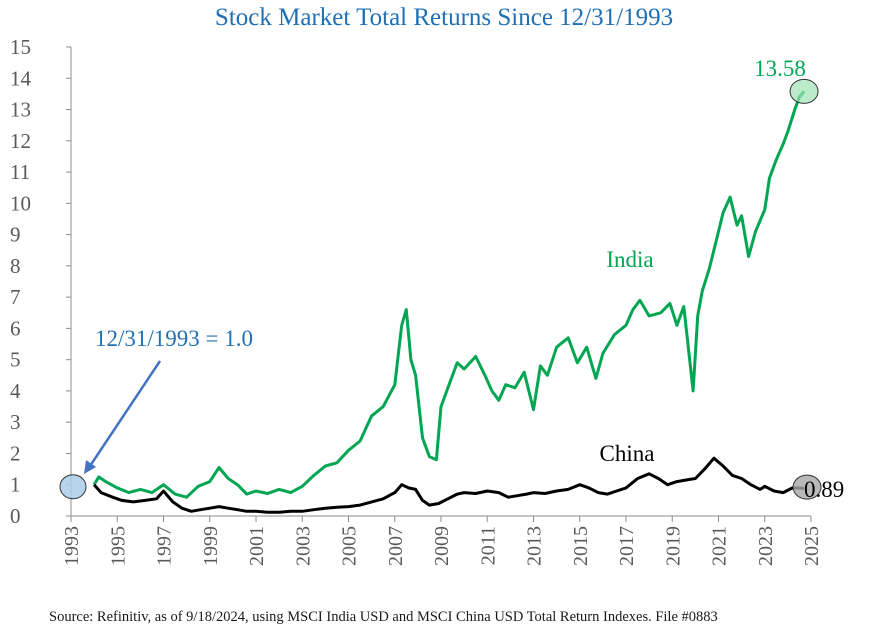 The width and height of the screenshot is (876, 628). Describe the element at coordinates (812, 546) in the screenshot. I see `x-tick-label: 2025` at that location.